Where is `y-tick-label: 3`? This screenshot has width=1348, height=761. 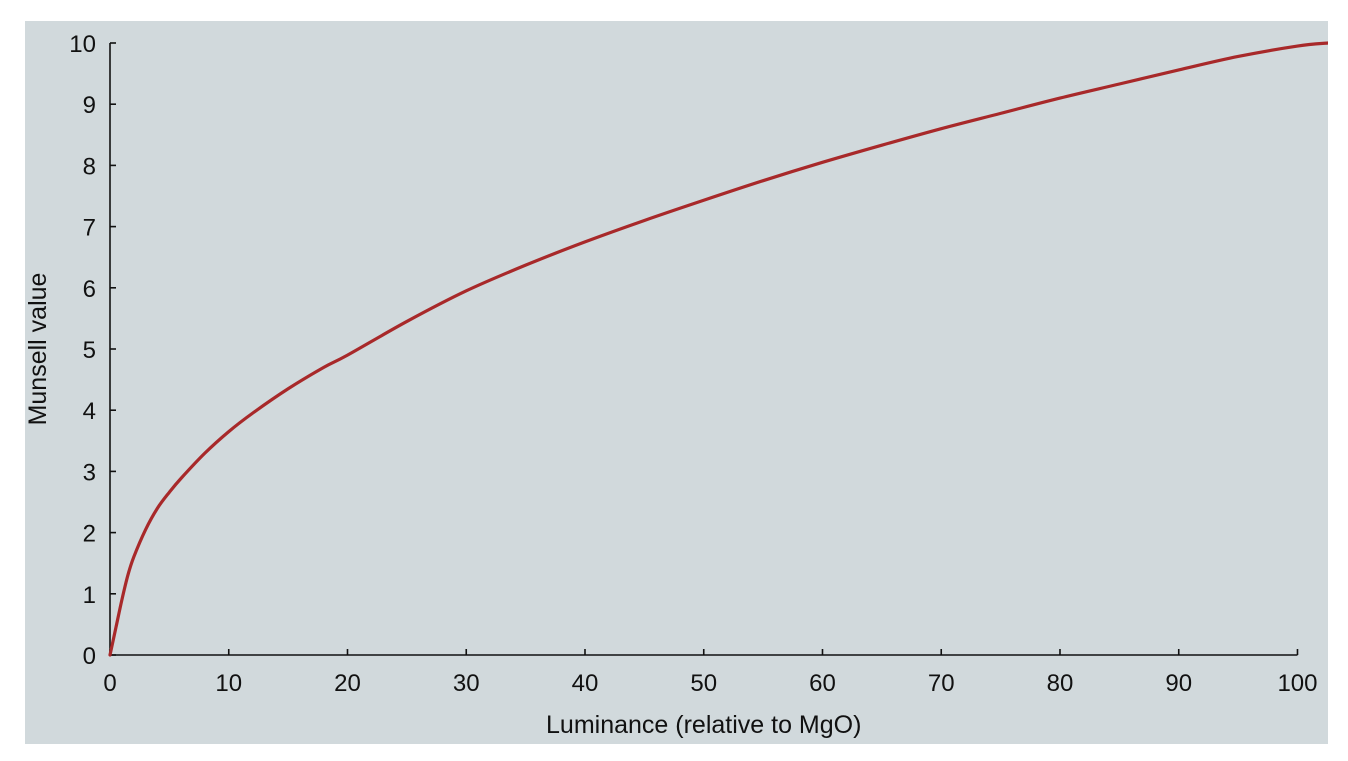
y-tick-label: 3 is located at coordinates (89, 472).